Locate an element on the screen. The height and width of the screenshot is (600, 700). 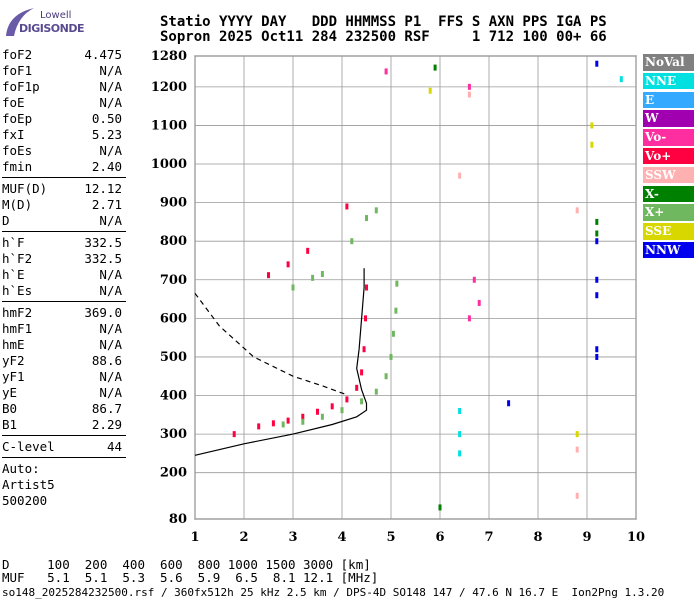
param-label: MUF(D) is located at coordinates (25, 188).